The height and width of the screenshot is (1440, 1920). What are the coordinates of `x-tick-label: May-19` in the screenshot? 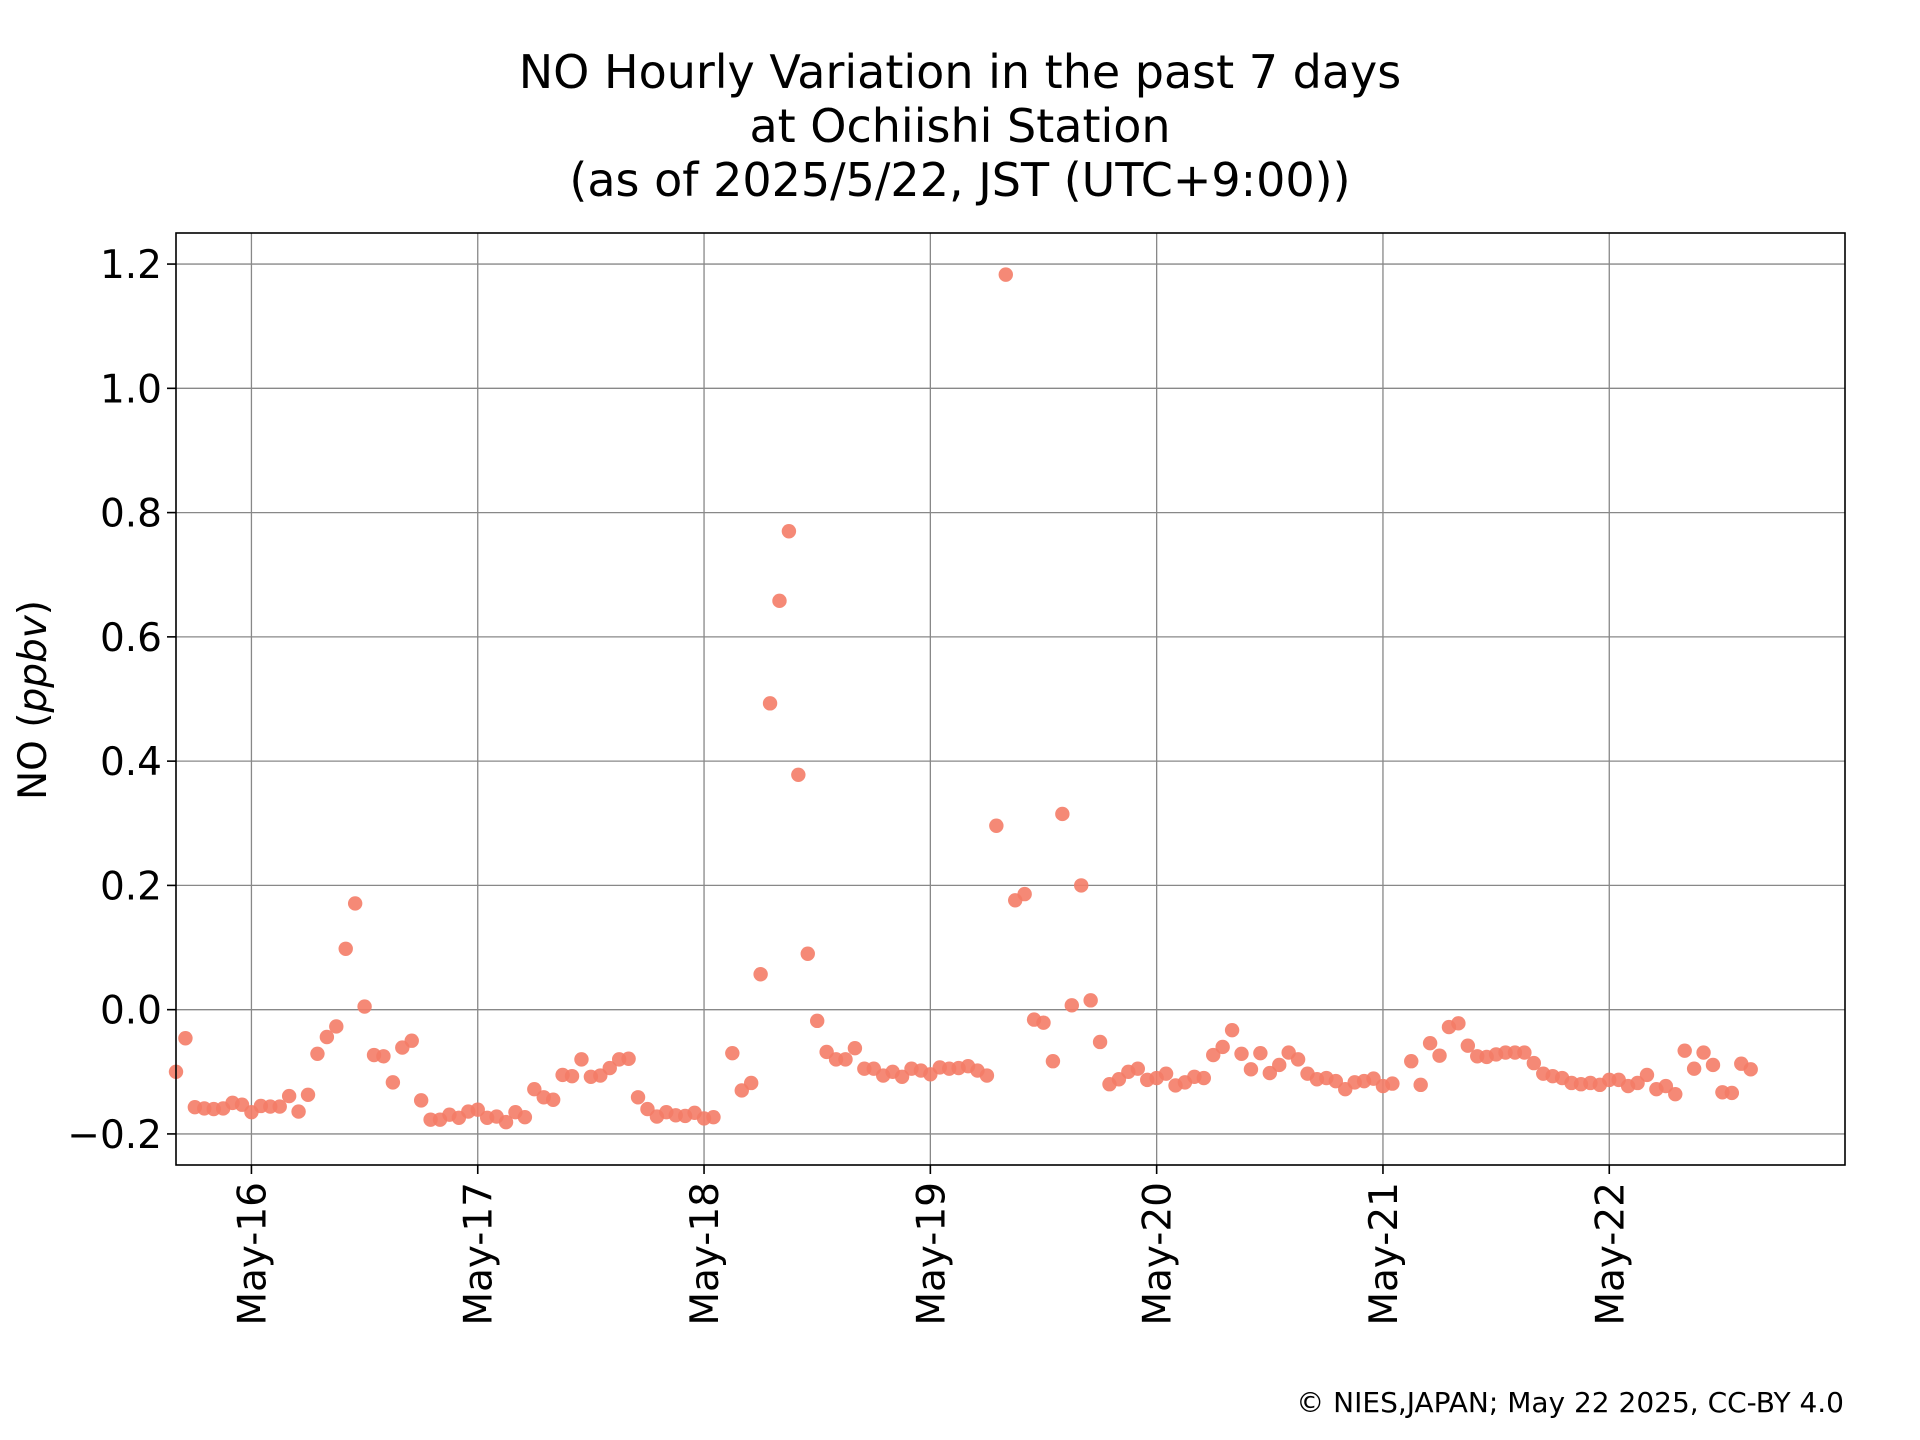 It's located at (931, 1254).